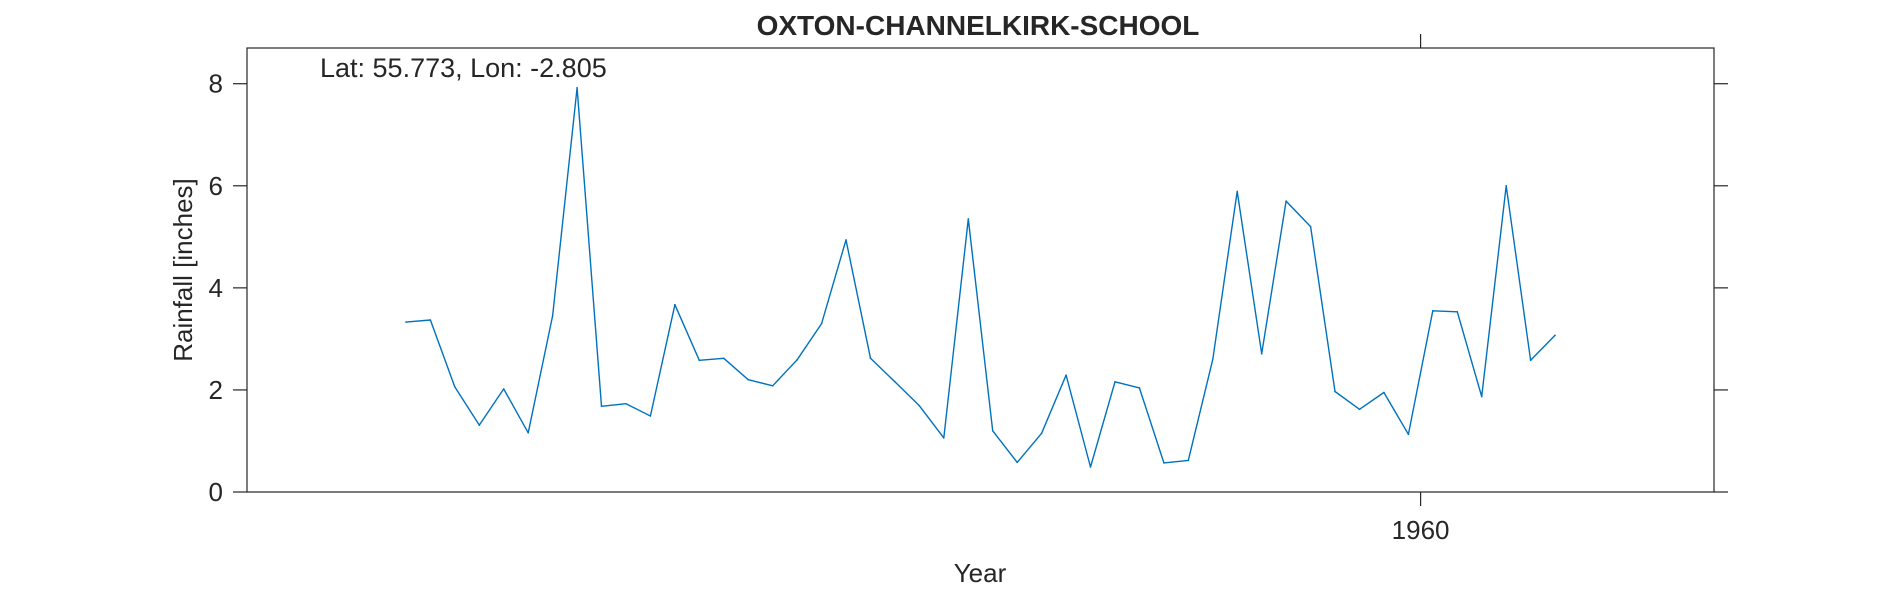 The height and width of the screenshot is (591, 1890). What do you see at coordinates (1421, 289) in the screenshot?
I see `x-axis-ticks: 1960` at bounding box center [1421, 289].